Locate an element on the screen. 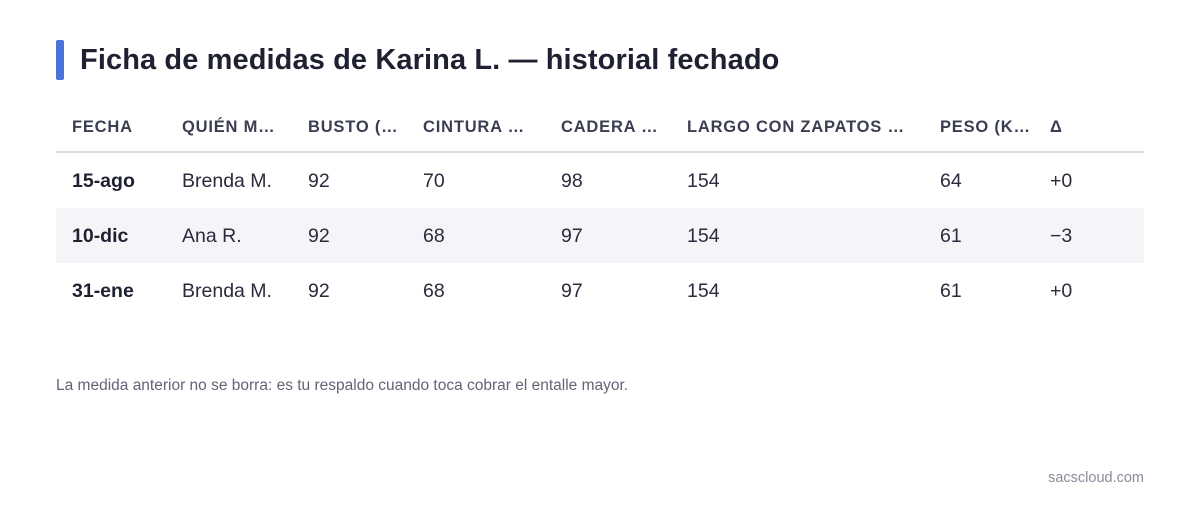 The image size is (1200, 506). table-row: 15-ago Brenda M. 92 70 98 154 64 +0 is located at coordinates (600, 180).